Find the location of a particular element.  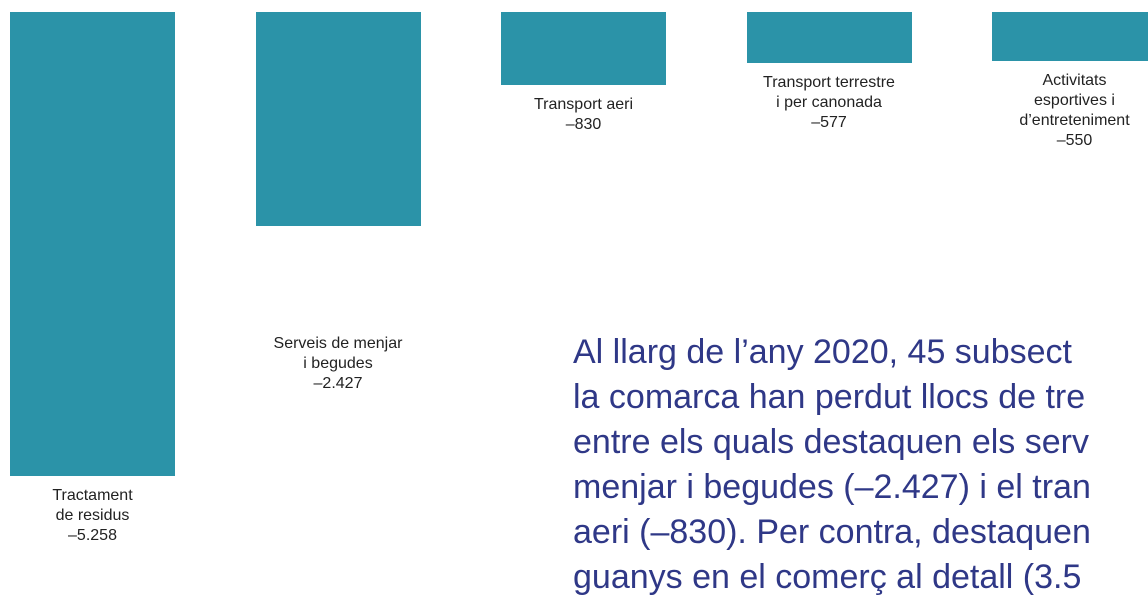

value-label: –550 is located at coordinates (1061, 141).